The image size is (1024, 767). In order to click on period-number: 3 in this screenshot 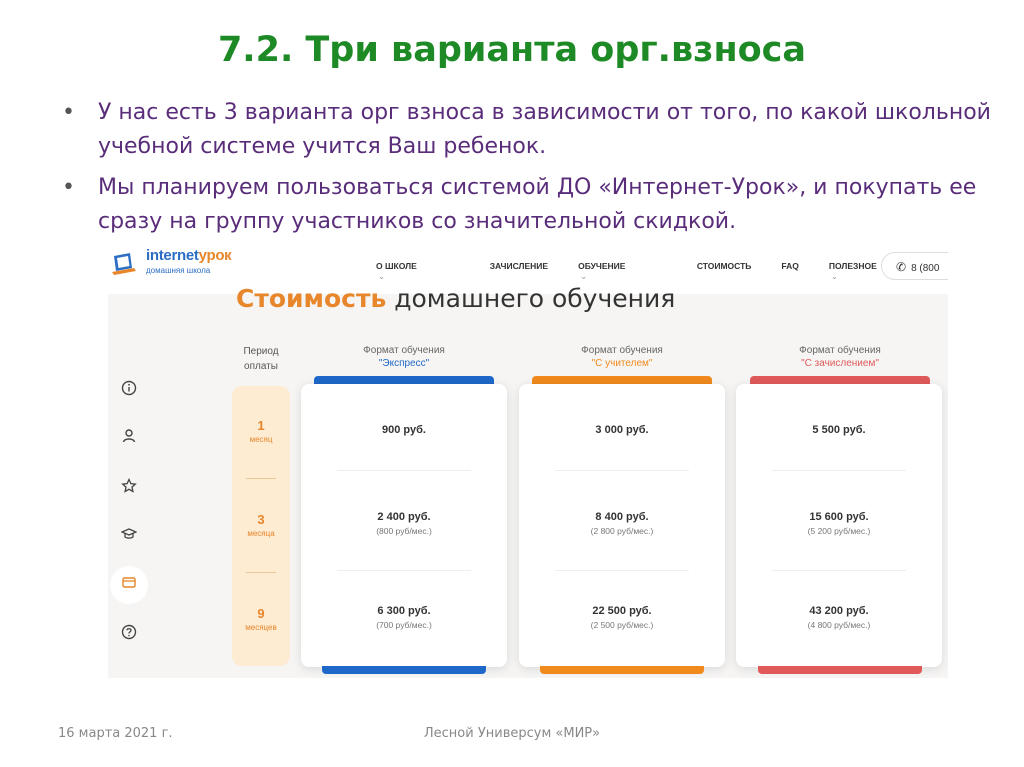, I will do `click(261, 519)`.